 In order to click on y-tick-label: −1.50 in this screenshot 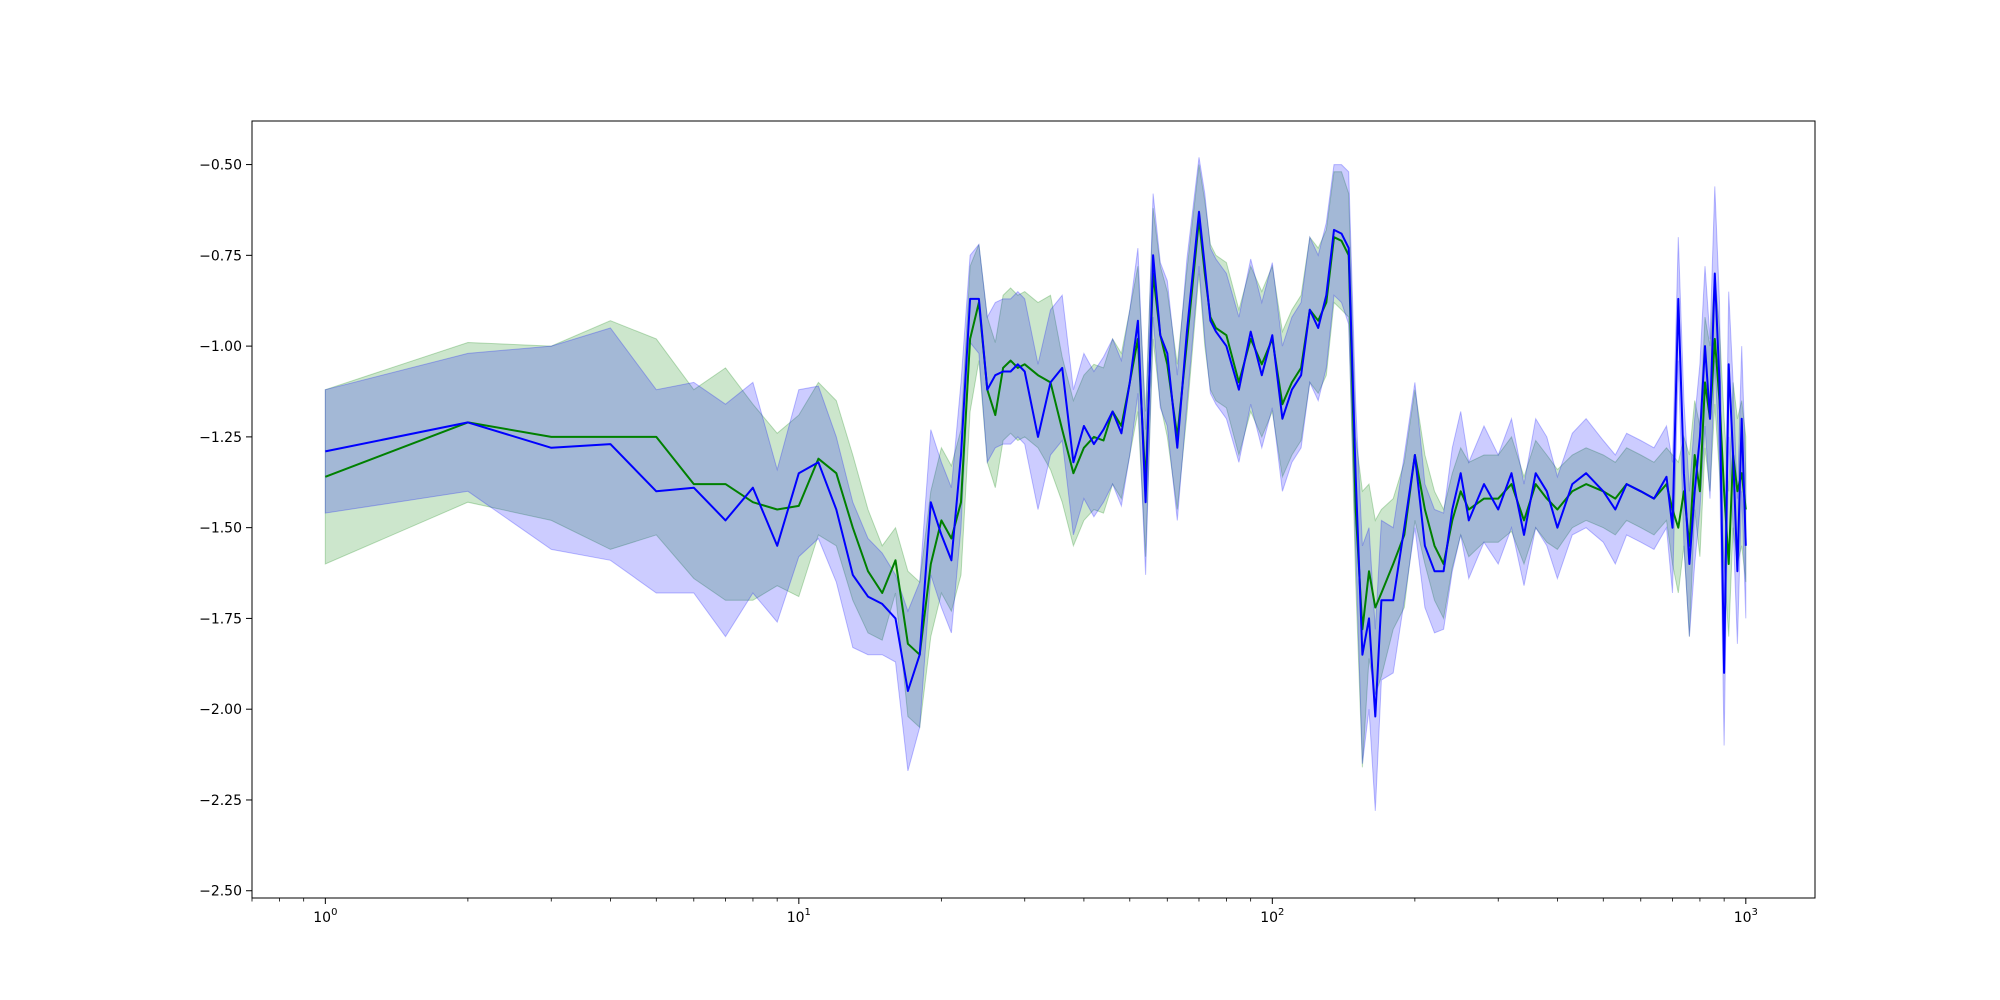, I will do `click(220, 529)`.